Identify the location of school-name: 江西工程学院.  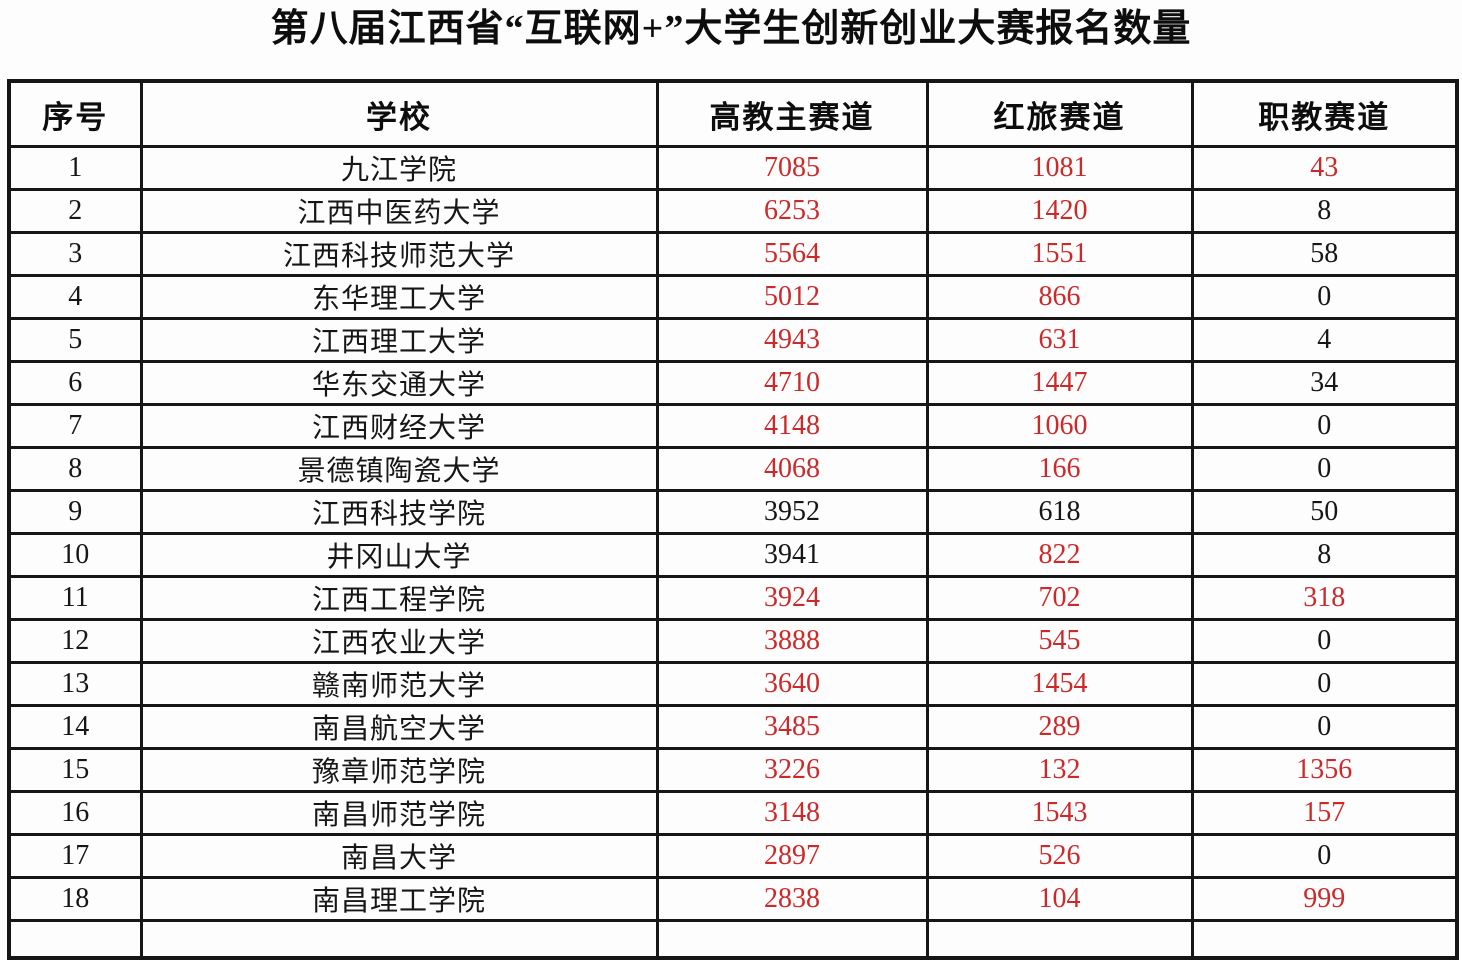
(399, 598).